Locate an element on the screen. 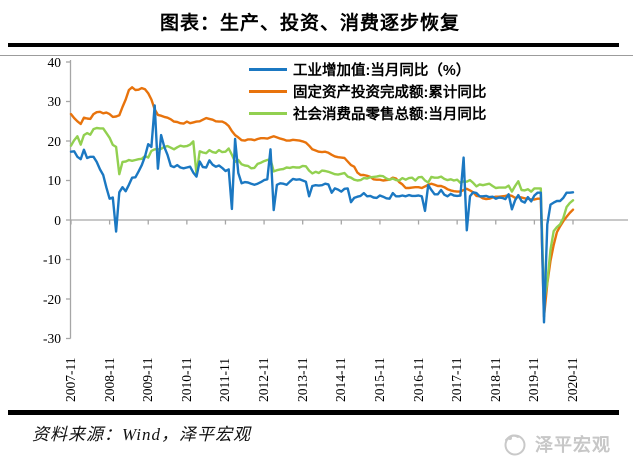 The height and width of the screenshot is (471, 633). legend-item-fixed-asset-investment: 固定资产投资完成额:累计同比 is located at coordinates (367, 91).